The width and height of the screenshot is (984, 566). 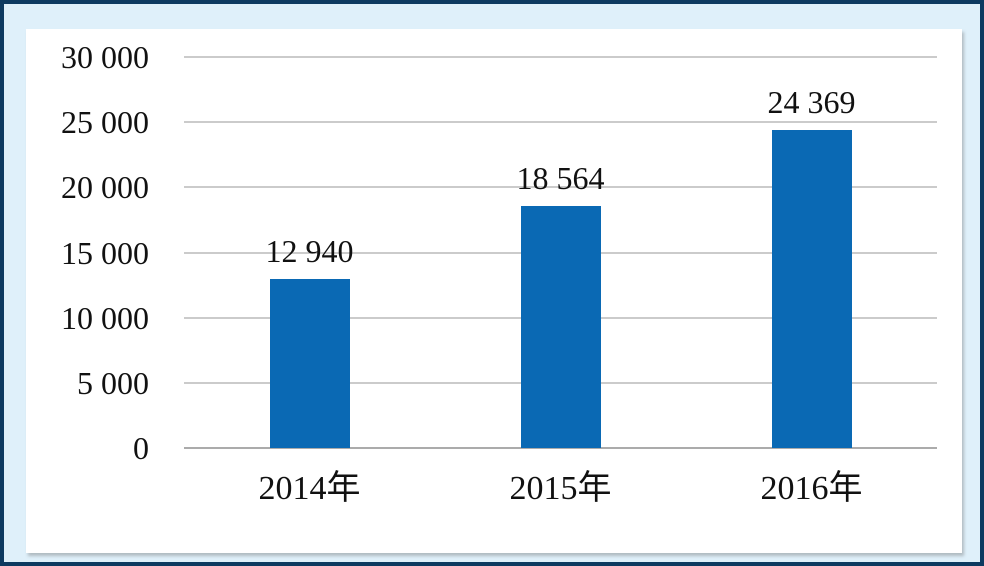 I want to click on x-axis: 2014年 2015年 2016年, so click(x=560, y=497).